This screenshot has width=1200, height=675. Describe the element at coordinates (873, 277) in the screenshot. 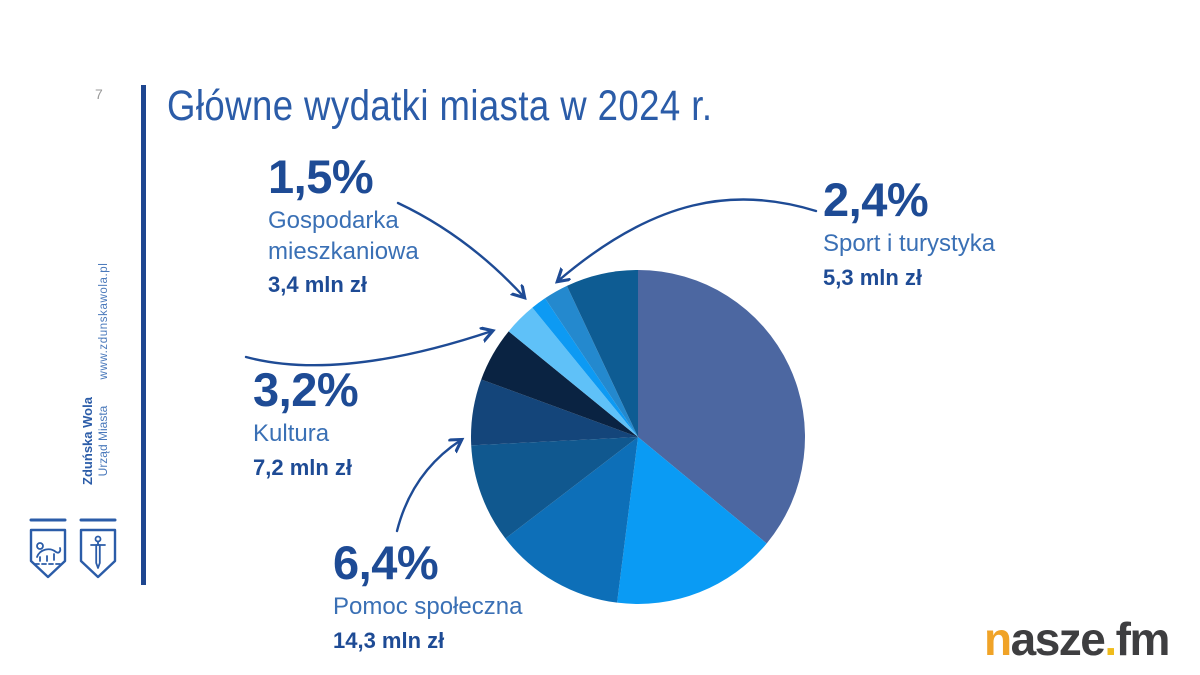

I see `callout-amount: 5,3 mln zł` at that location.